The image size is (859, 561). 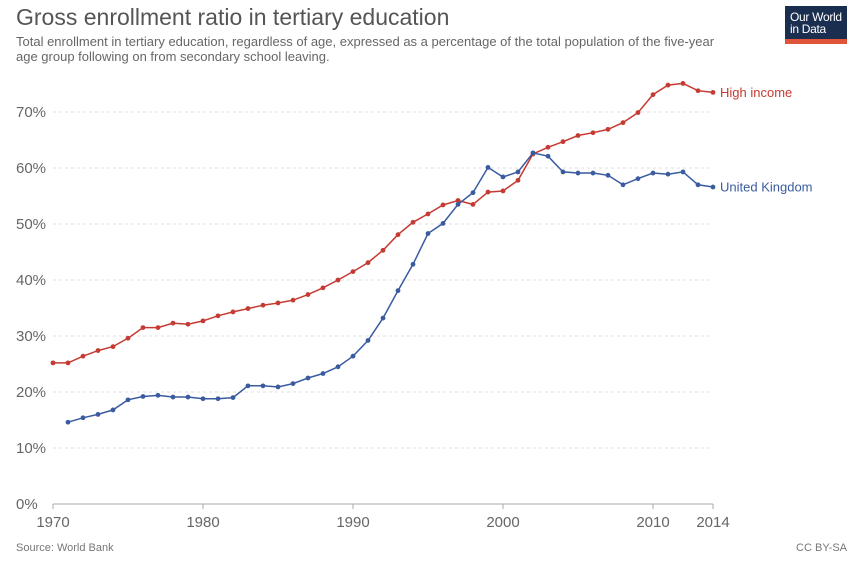 I want to click on x-tick-label: 1980, so click(x=202, y=522).